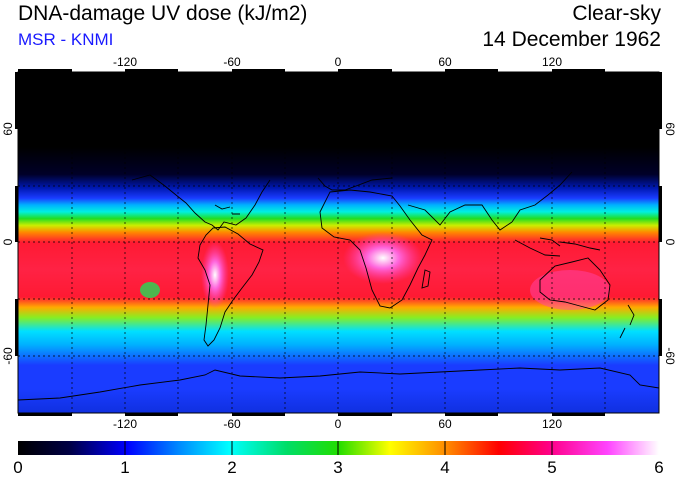 The width and height of the screenshot is (678, 480). I want to click on lon-label-top-2: -60, so click(232, 62).